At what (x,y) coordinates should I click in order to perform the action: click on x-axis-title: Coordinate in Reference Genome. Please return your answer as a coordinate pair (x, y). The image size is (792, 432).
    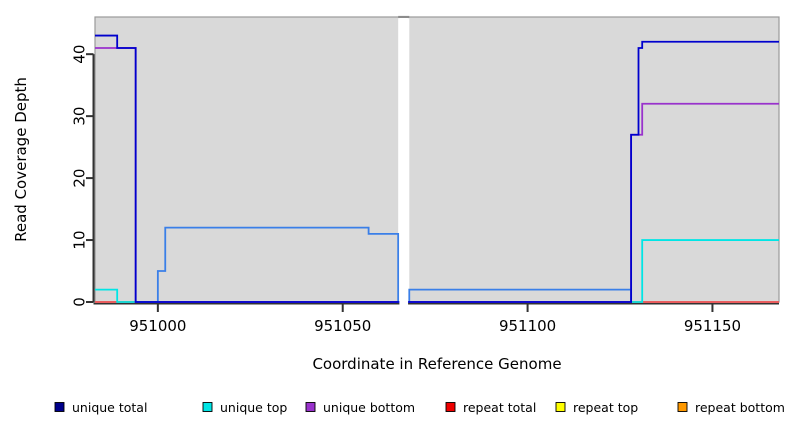
    Looking at the image, I should click on (436, 364).